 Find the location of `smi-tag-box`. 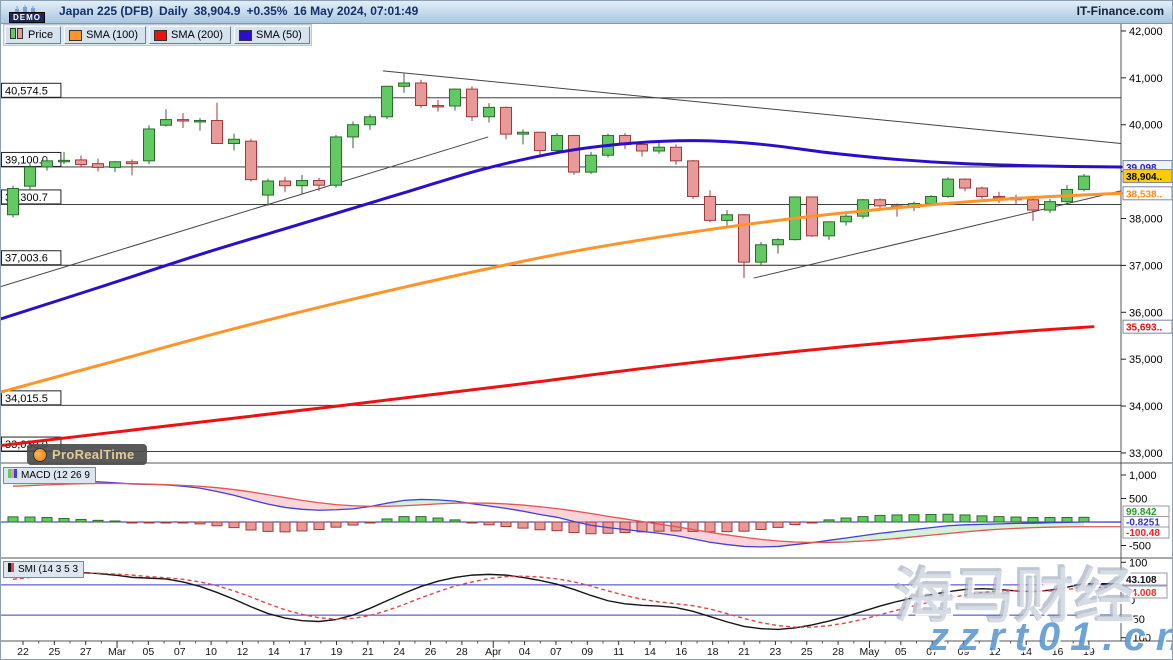

smi-tag-box is located at coordinates (1145, 592).